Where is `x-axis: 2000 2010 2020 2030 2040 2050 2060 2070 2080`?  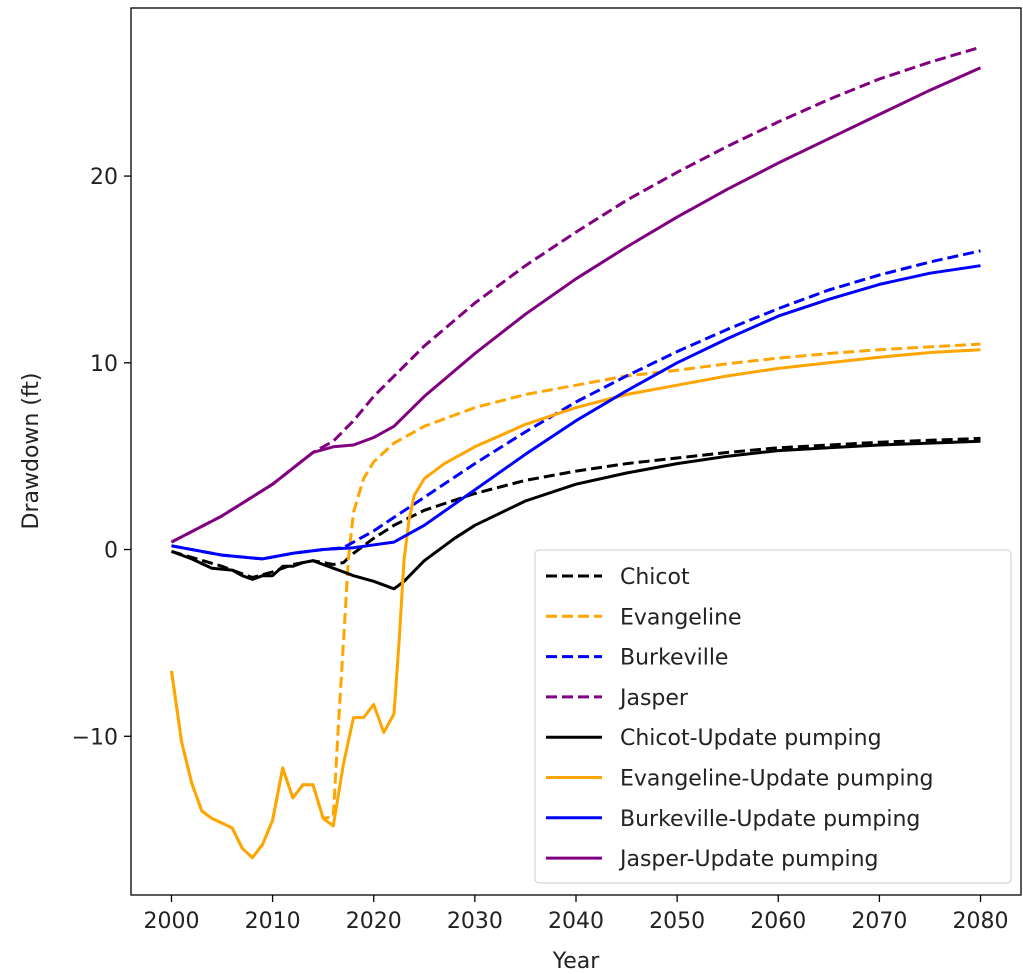
x-axis: 2000 2010 2020 2030 2040 2050 2060 2070 2080 is located at coordinates (576, 914).